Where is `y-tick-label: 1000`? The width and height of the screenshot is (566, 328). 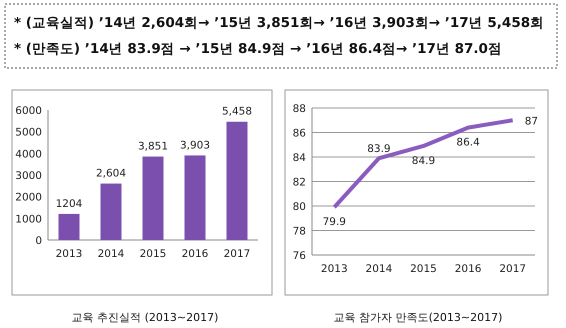 y-tick-label: 1000 is located at coordinates (28, 219).